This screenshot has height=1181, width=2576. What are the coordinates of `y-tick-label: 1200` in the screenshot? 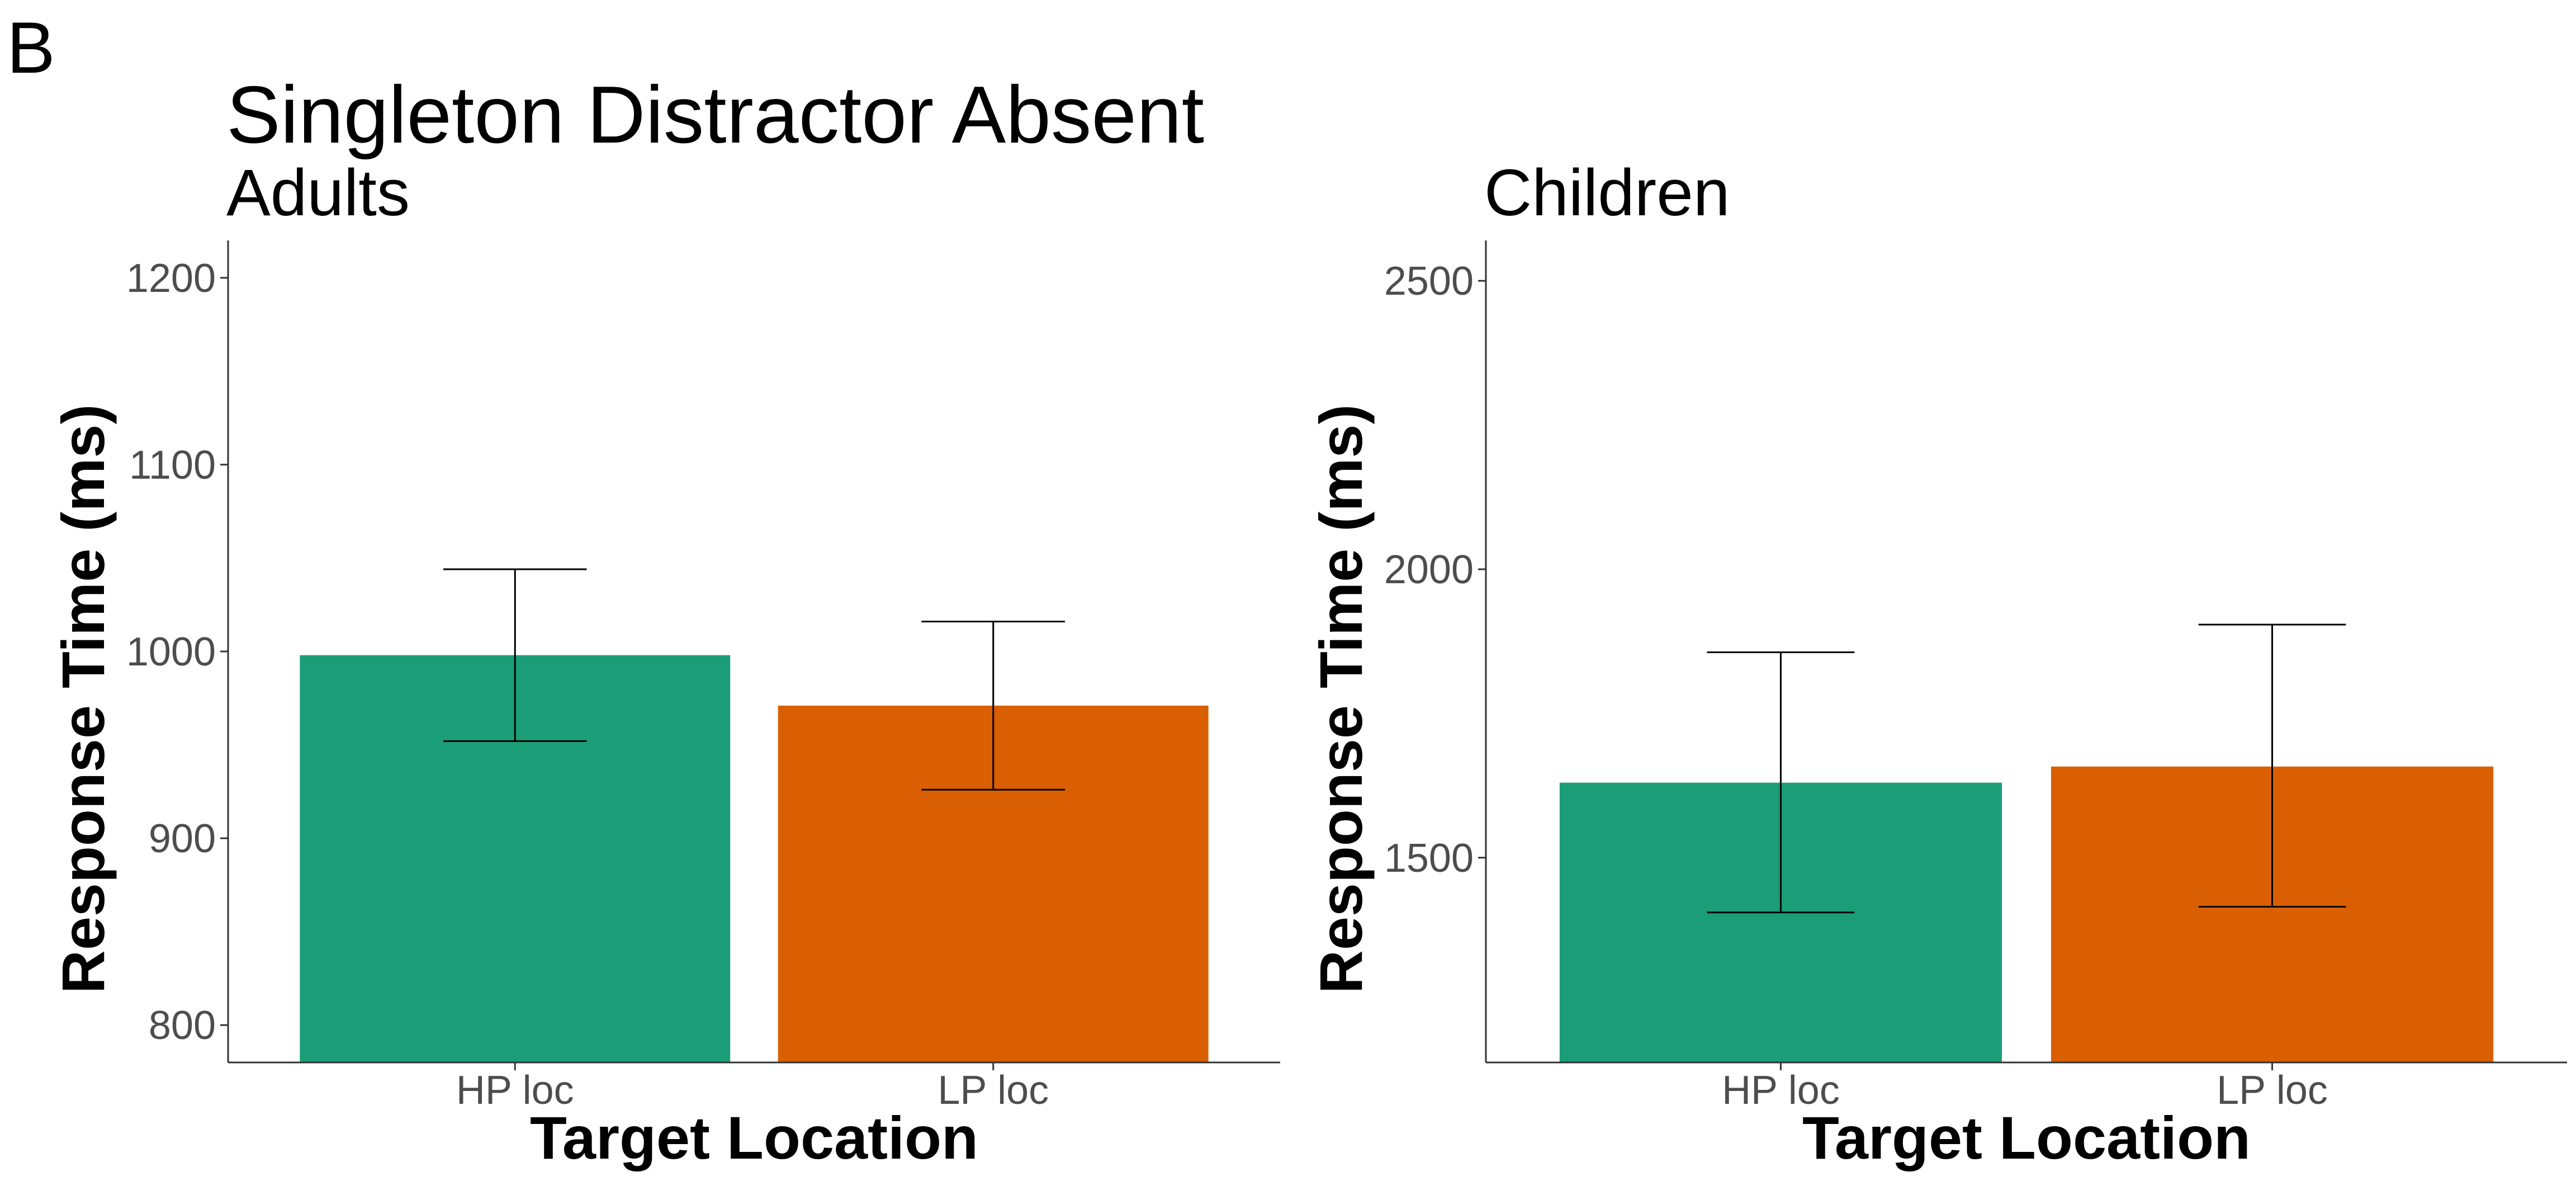 It's located at (171, 278).